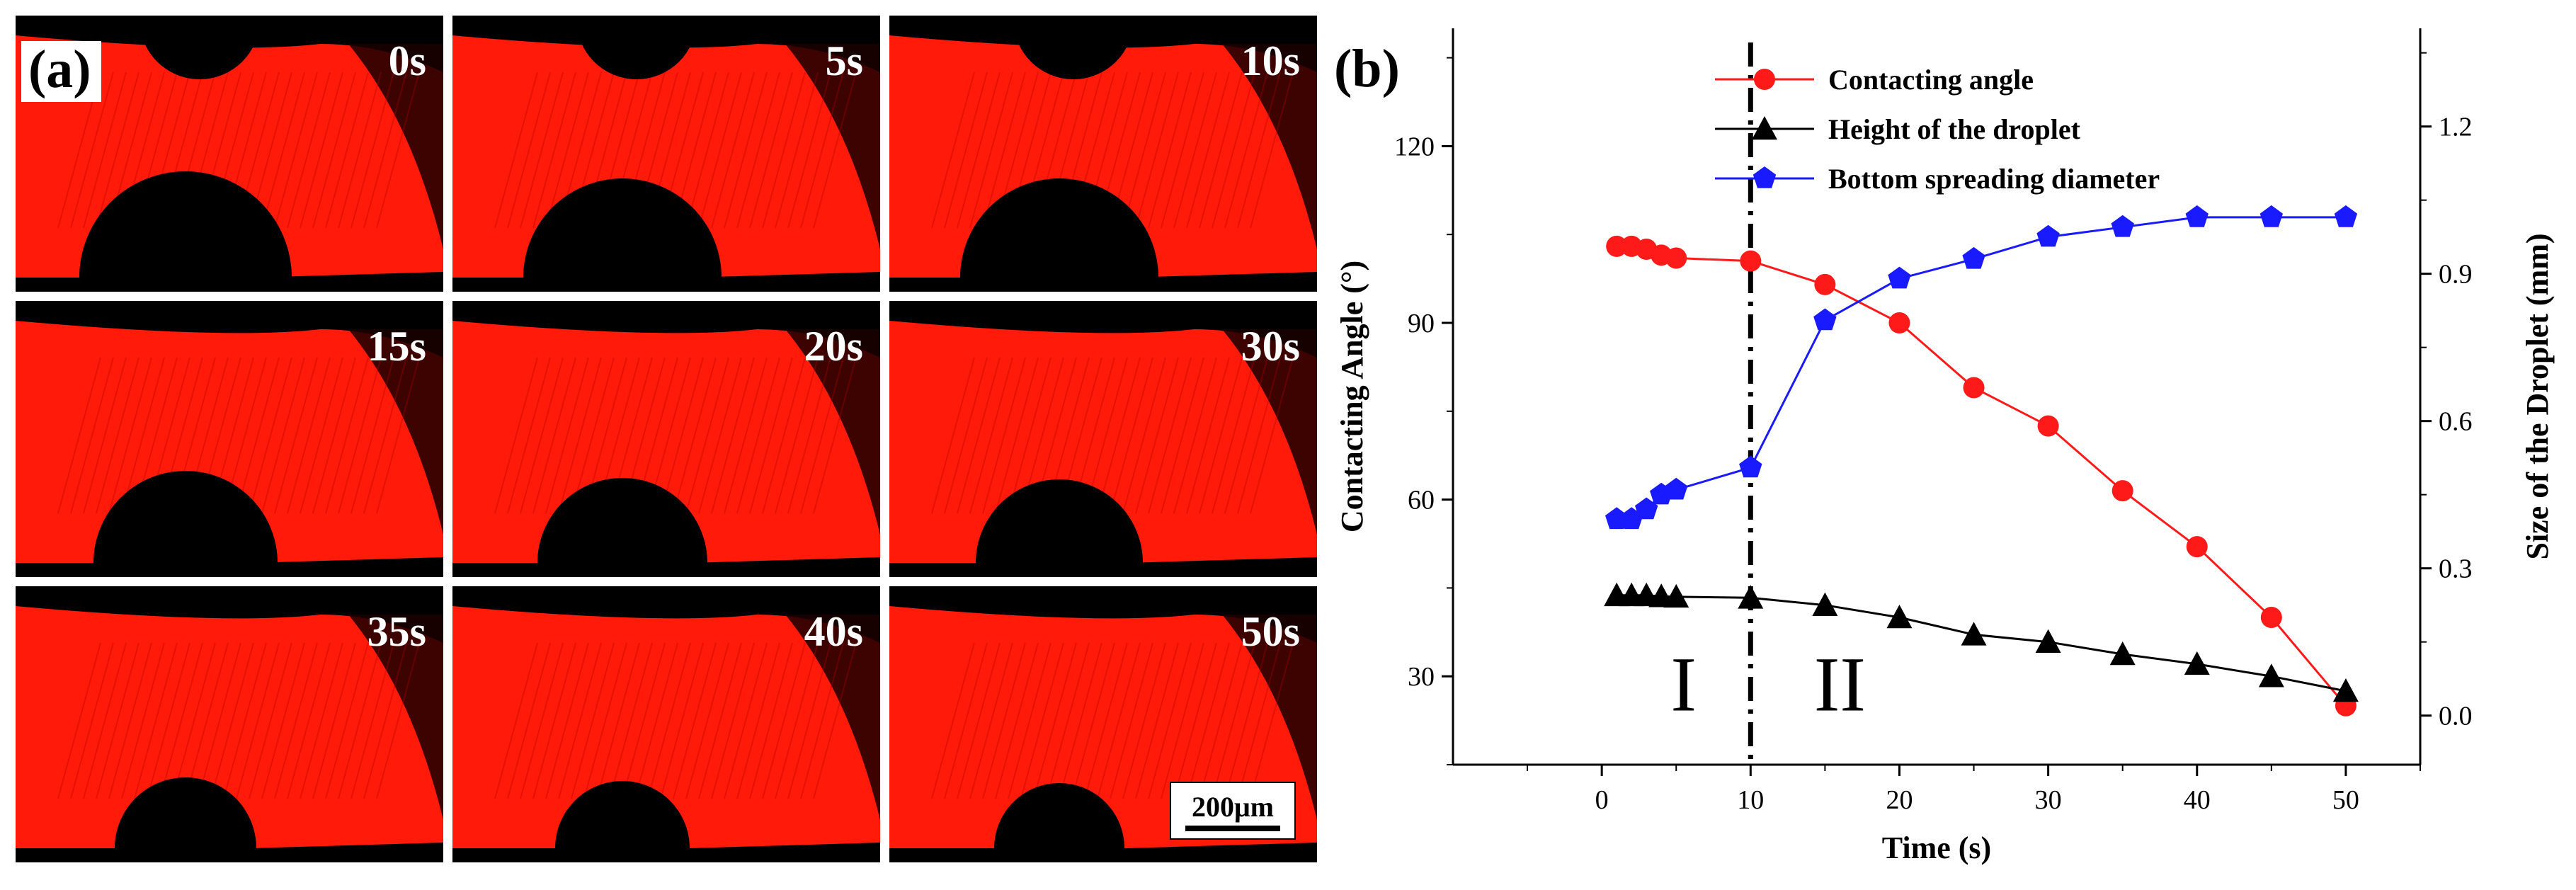 This screenshot has height=890, width=2576. I want to click on panel-b-label: (b), so click(1367, 68).